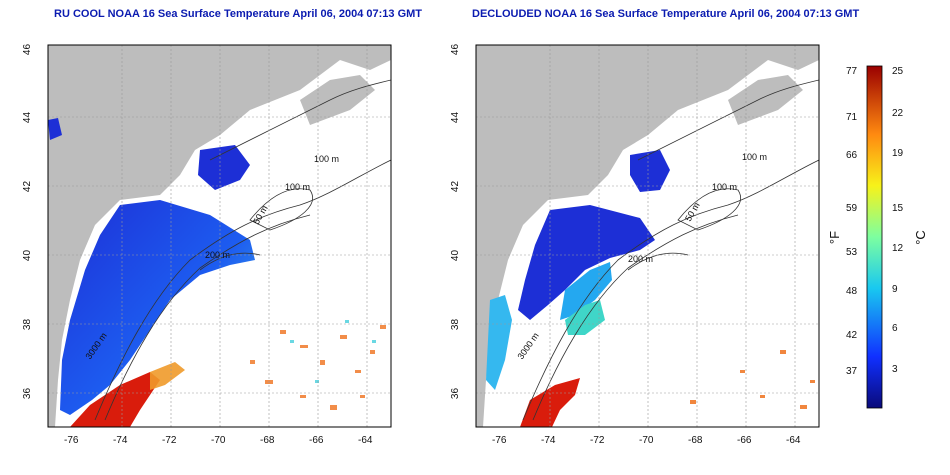 The width and height of the screenshot is (950, 475). I want to click on colorbar-celsius-tick: 12, so click(898, 248).